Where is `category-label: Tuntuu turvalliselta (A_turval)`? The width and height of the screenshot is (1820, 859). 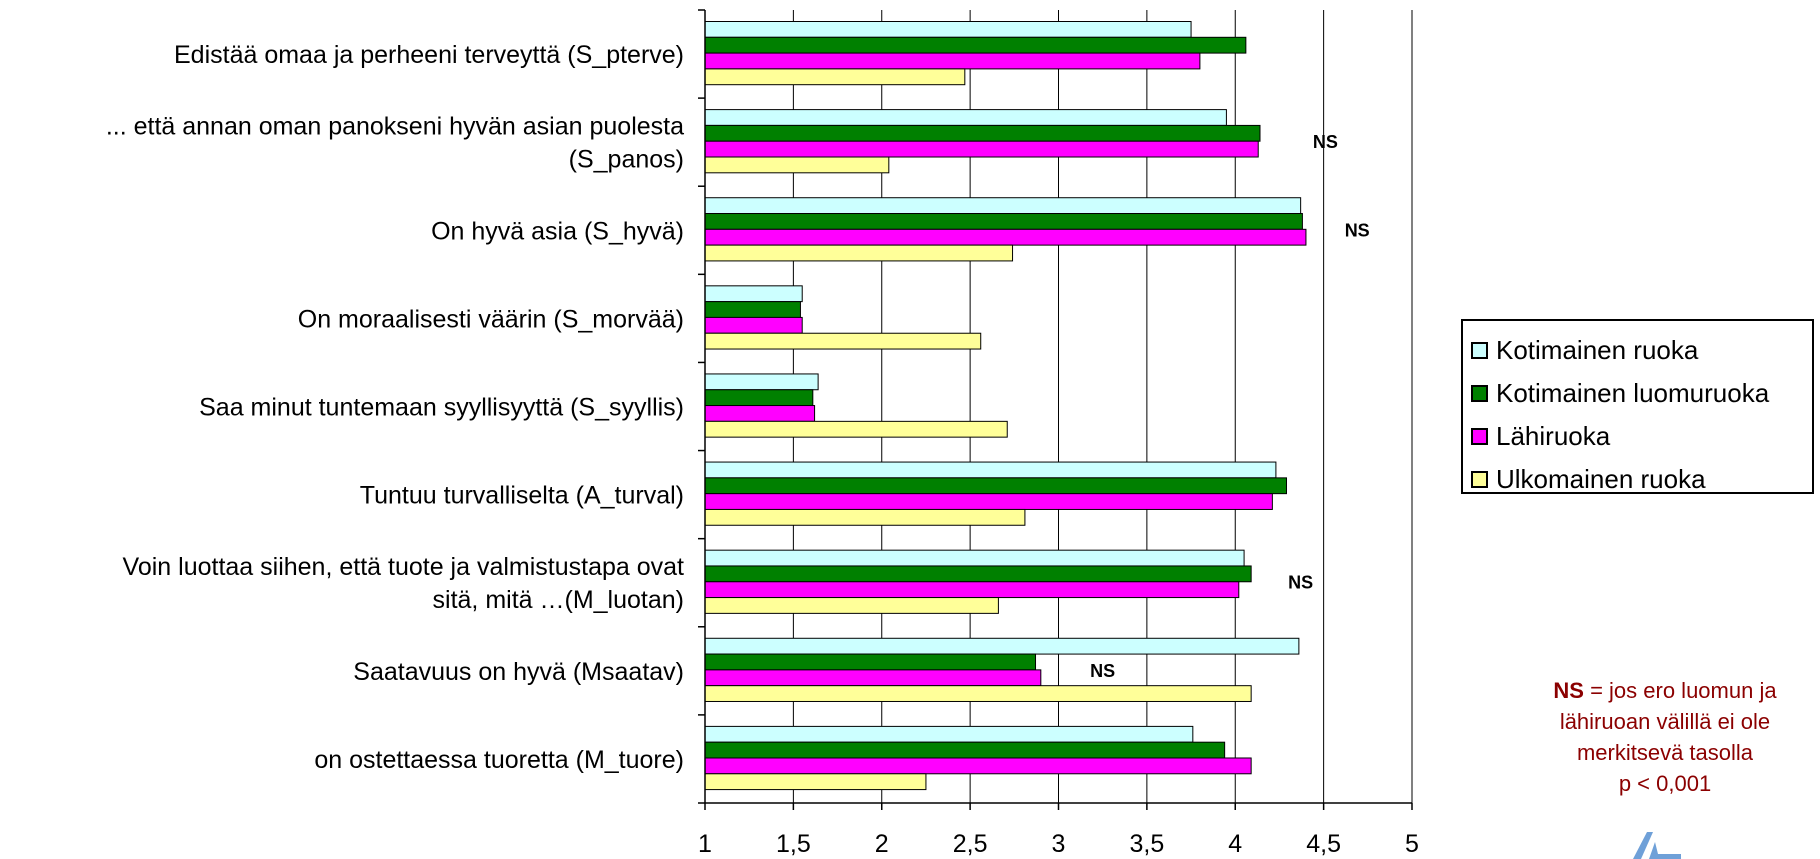
category-label: Tuntuu turvalliselta (A_turval) is located at coordinates (522, 496).